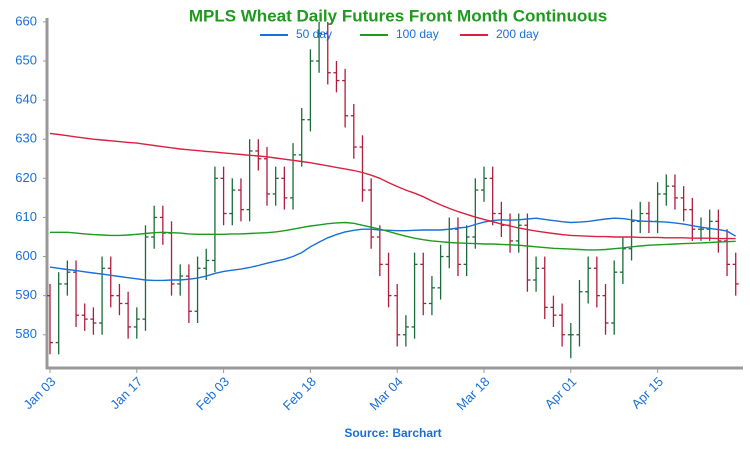  I want to click on legend-label: 200 day, so click(517, 34).